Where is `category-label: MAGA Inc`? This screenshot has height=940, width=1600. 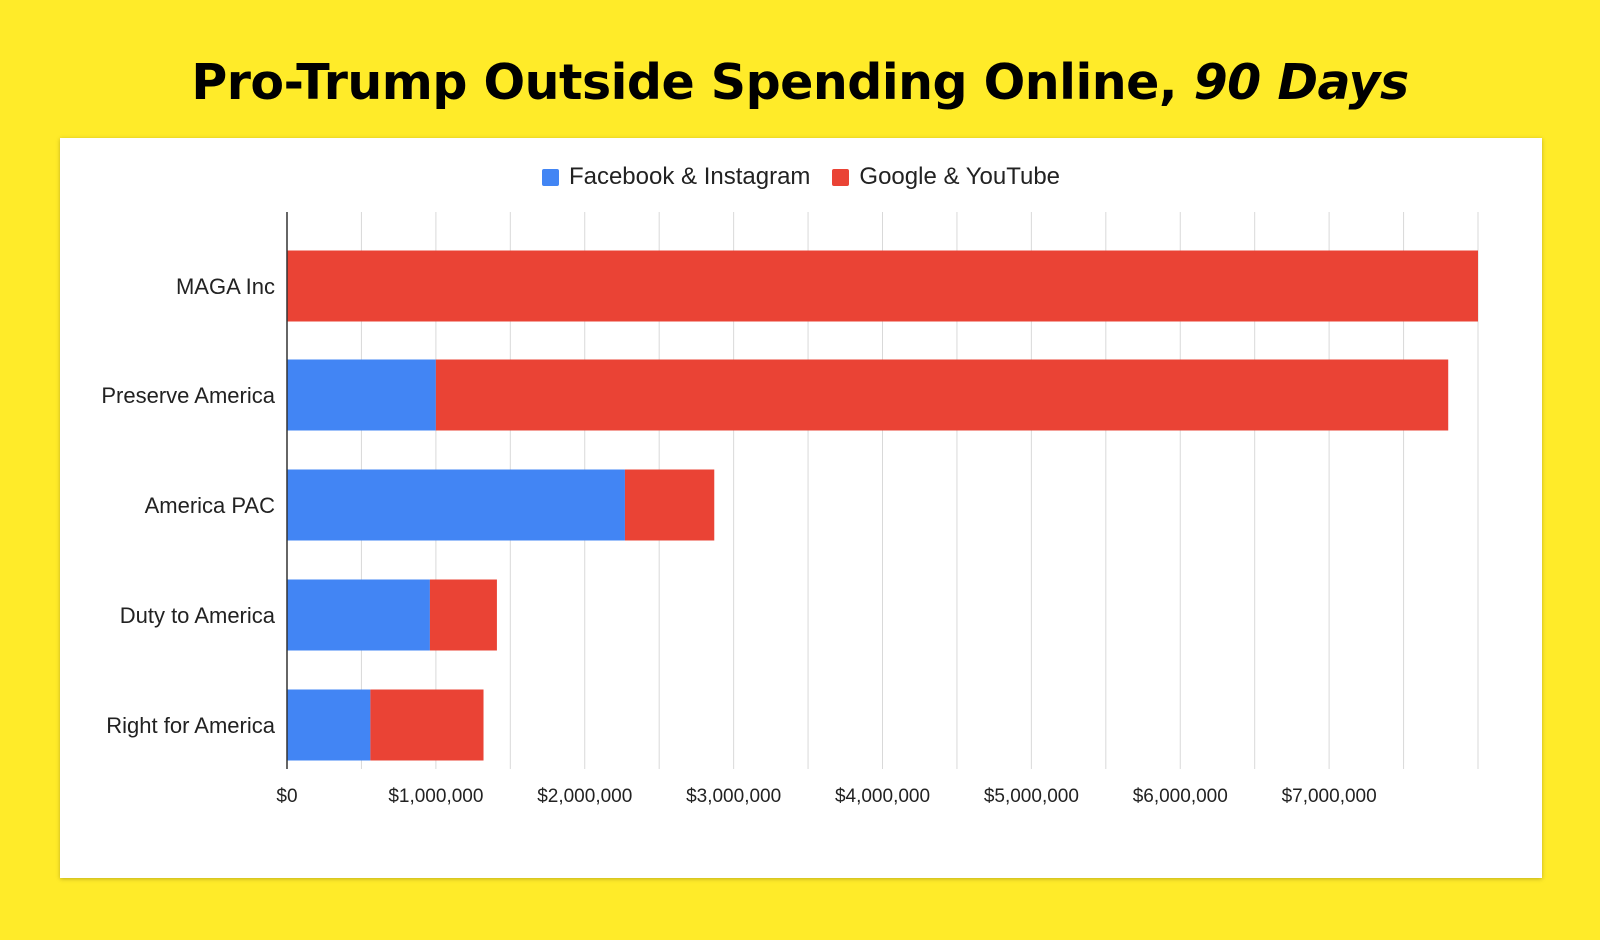 category-label: MAGA Inc is located at coordinates (225, 286).